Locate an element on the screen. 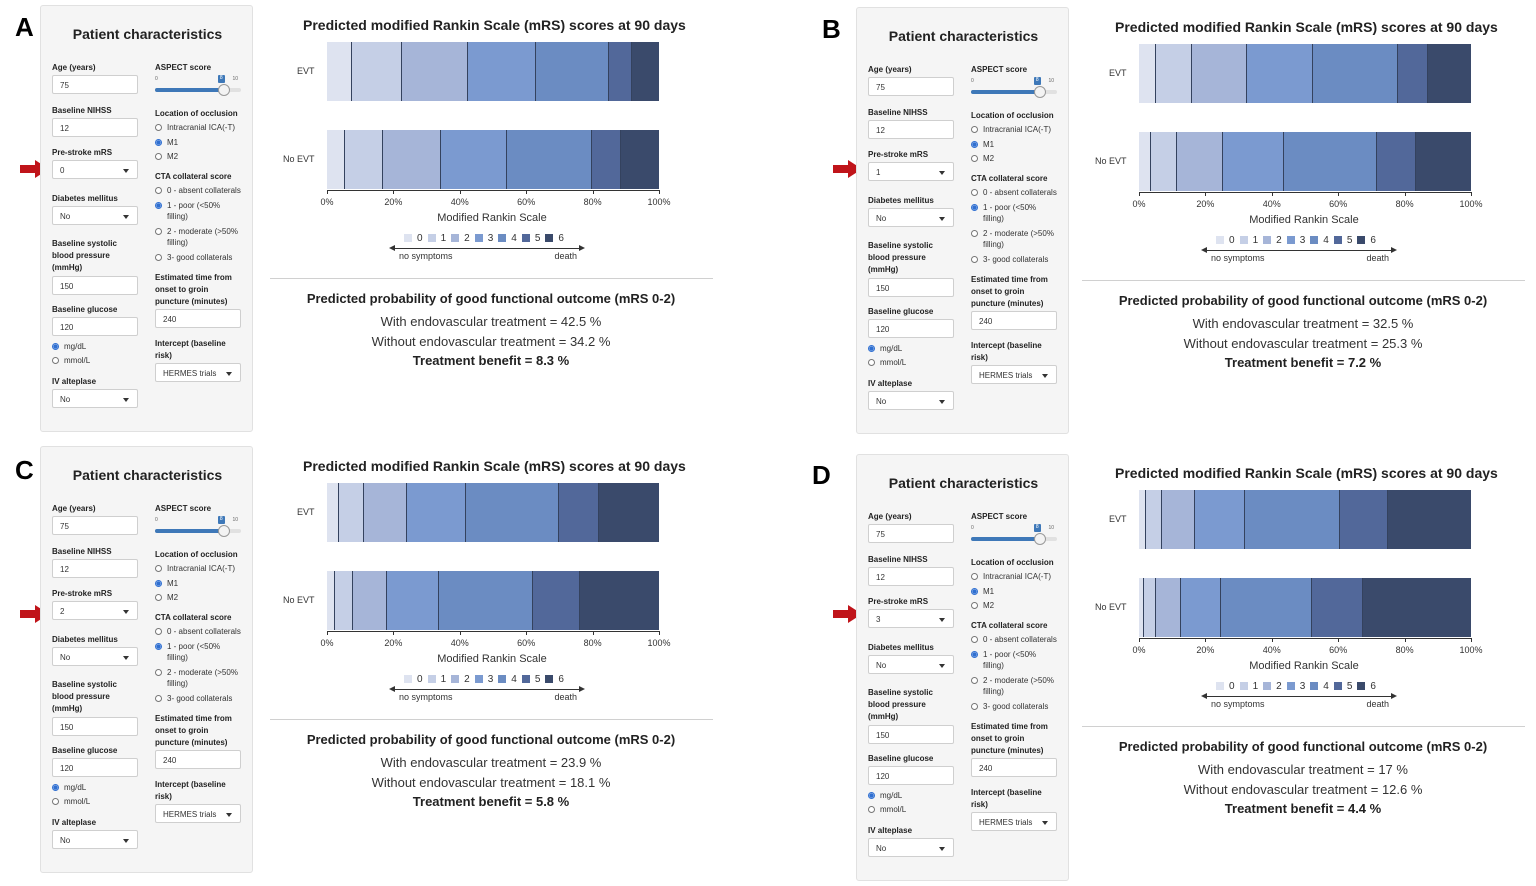  bar-row-label: EVT is located at coordinates (306, 512).